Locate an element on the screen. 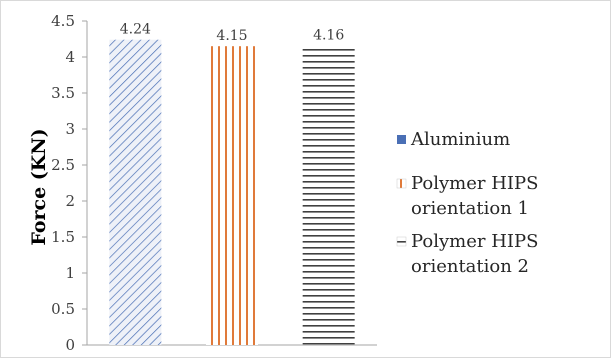 Image resolution: width=611 pixels, height=359 pixels. y-tick-label: 0.5 is located at coordinates (63, 309).